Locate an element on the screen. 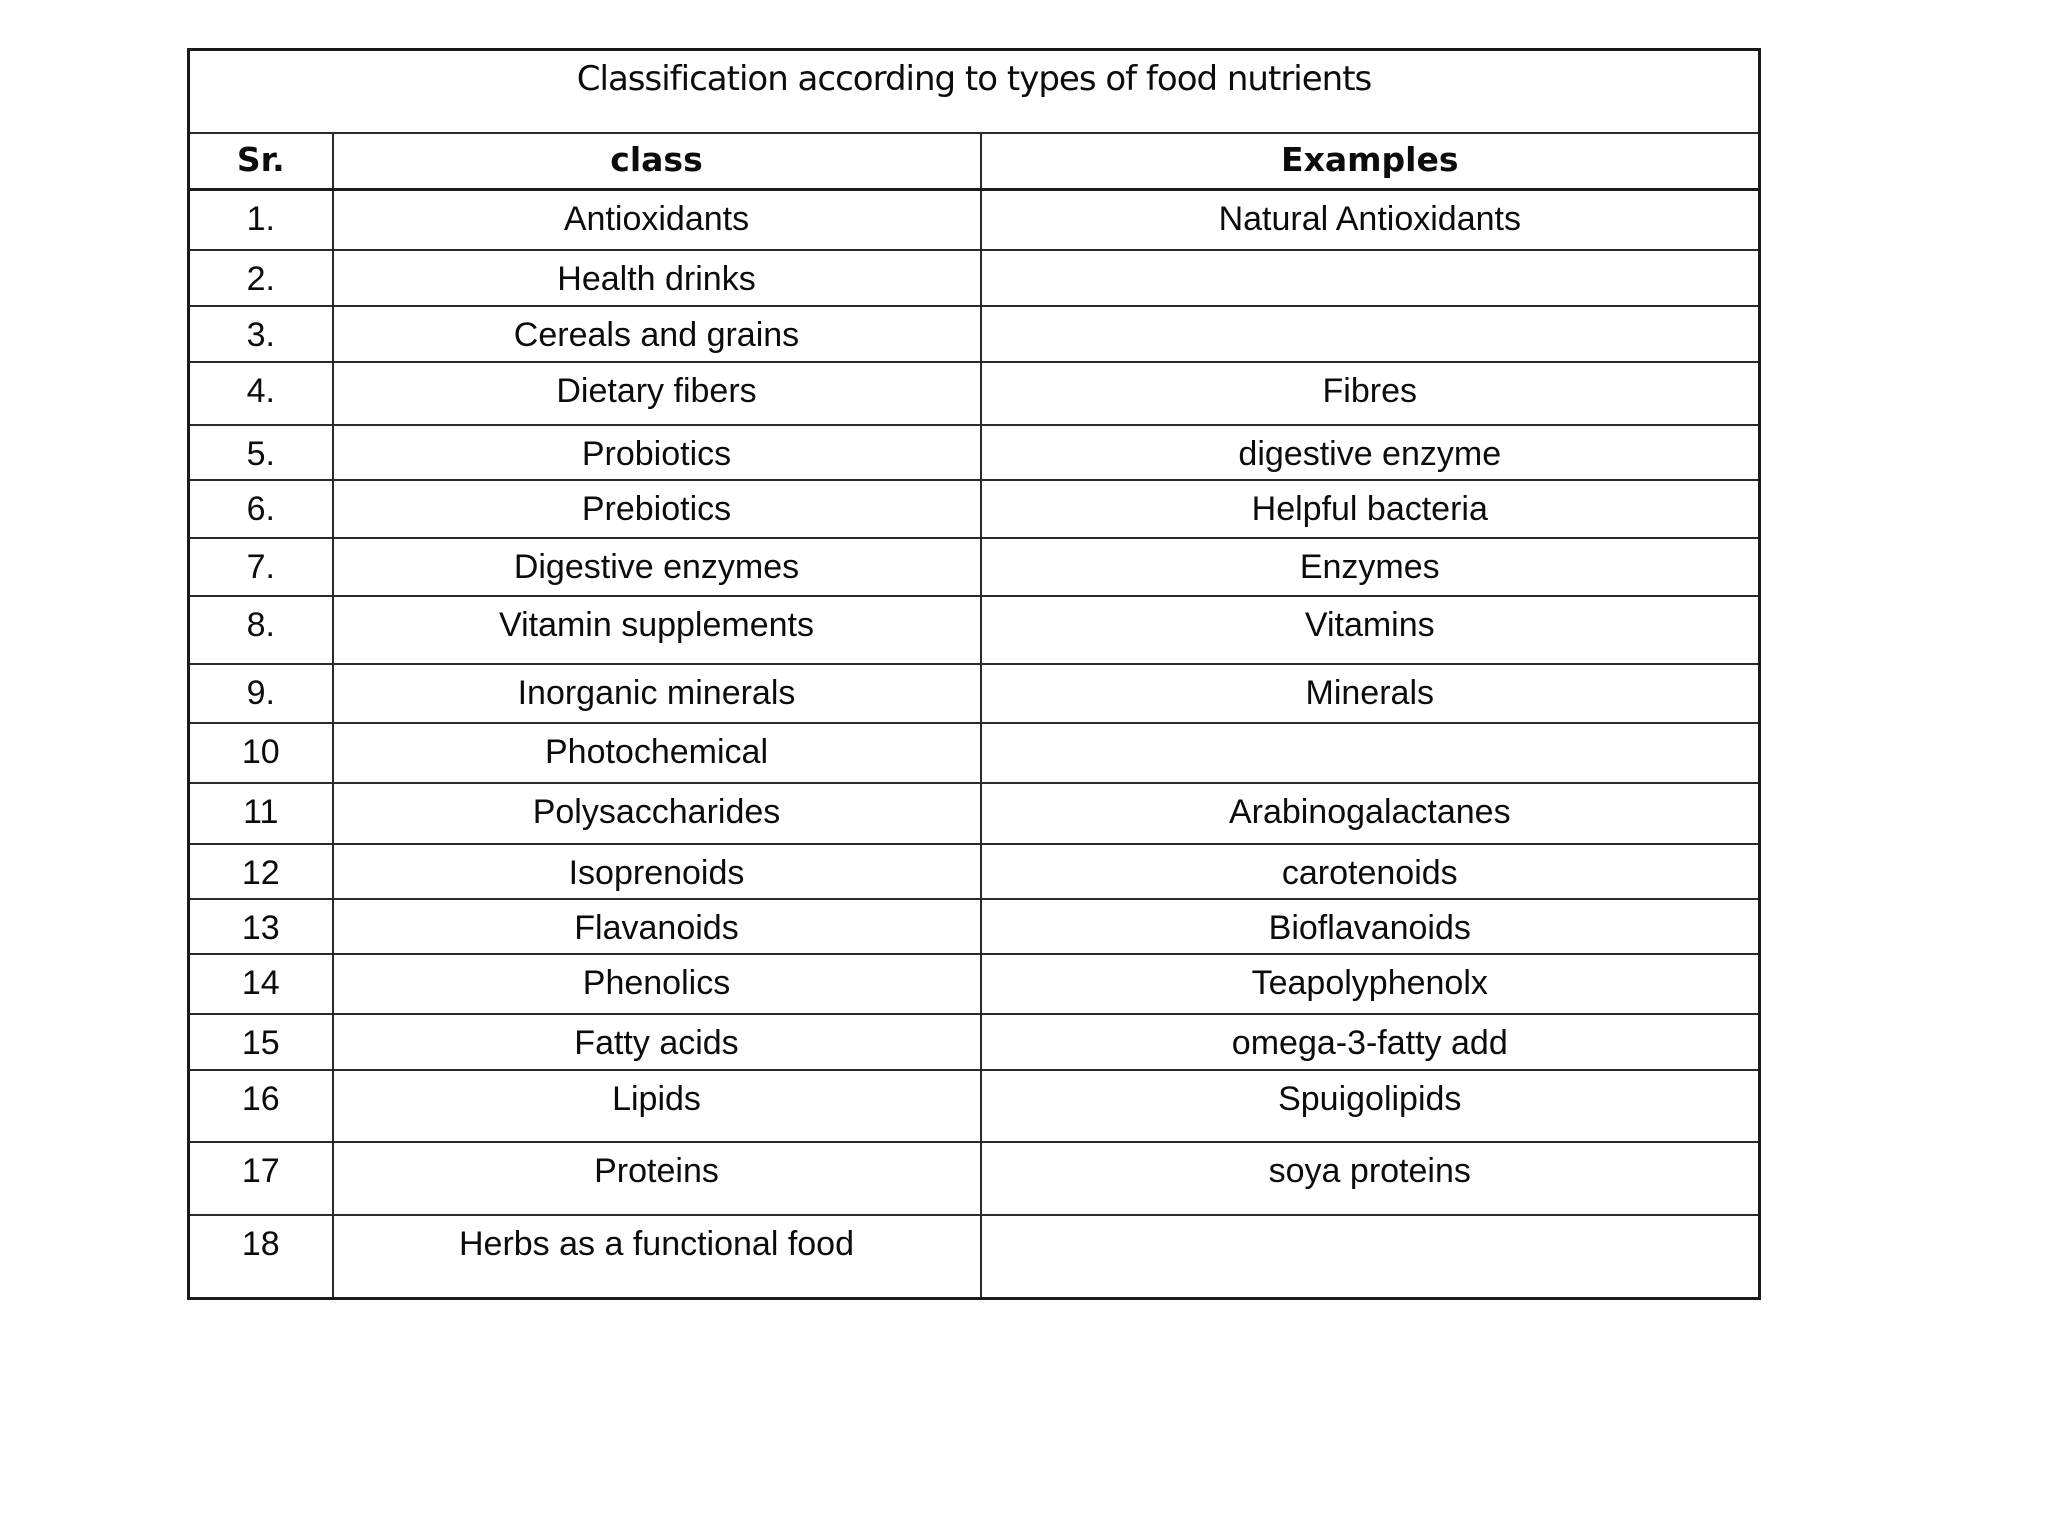  cell-sr: 3. is located at coordinates (260, 333).